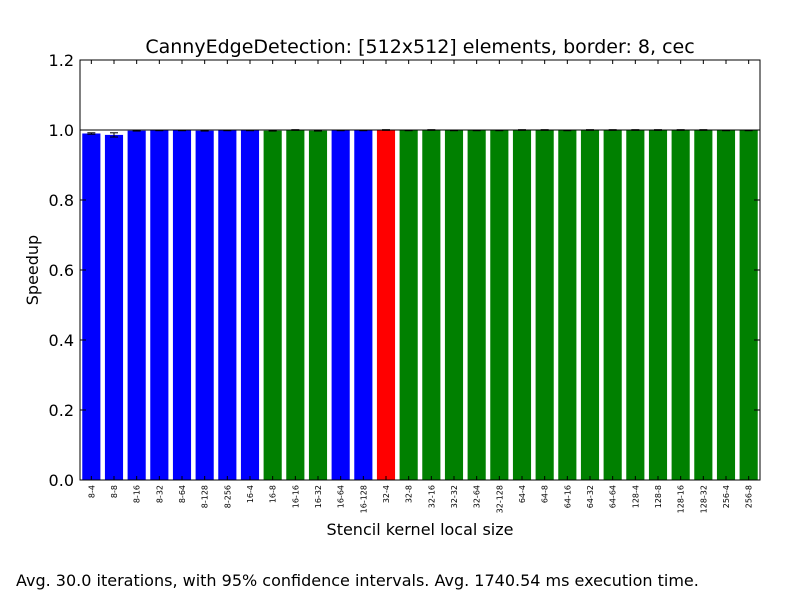  What do you see at coordinates (420, 133) in the screenshot?
I see `error-bars-group` at bounding box center [420, 133].